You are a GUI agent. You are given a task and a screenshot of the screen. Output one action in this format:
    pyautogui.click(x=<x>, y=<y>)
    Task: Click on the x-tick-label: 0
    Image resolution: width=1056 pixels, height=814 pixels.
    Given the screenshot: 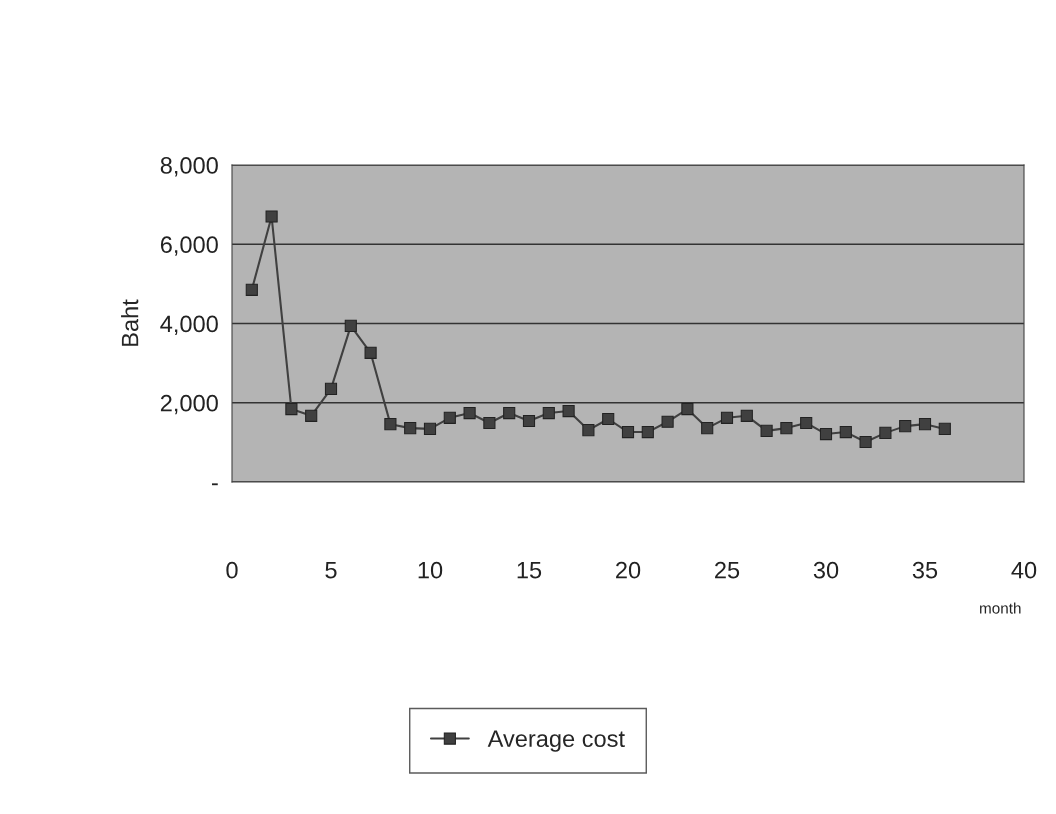 What is the action you would take?
    pyautogui.click(x=232, y=570)
    